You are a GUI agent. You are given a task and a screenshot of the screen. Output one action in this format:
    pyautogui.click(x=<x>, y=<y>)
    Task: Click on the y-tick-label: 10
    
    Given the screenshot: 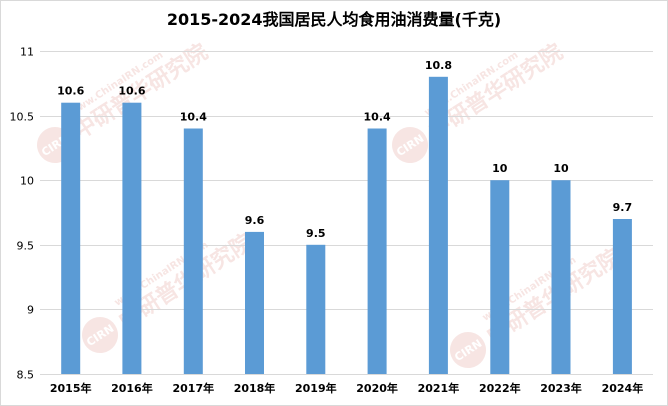 What is the action you would take?
    pyautogui.click(x=27, y=181)
    